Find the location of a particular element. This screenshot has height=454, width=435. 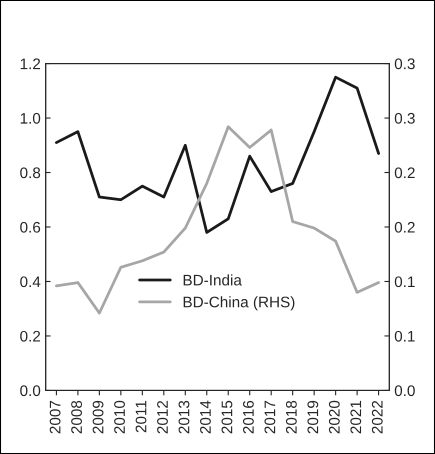

x-tick-label: 2007 is located at coordinates (55, 417).